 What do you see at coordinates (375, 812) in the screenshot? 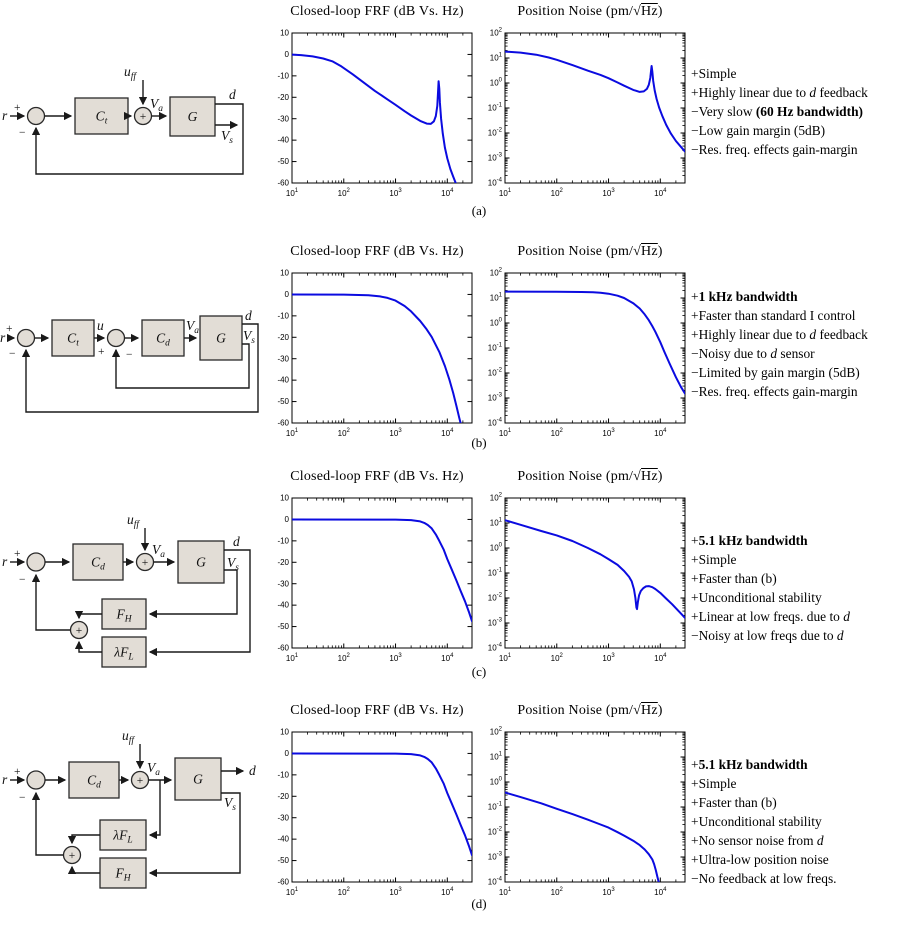
I see `frf-plot-d: 101 102 103 104 10 0 -10 -20 -30 -40 -50 -60` at bounding box center [375, 812].